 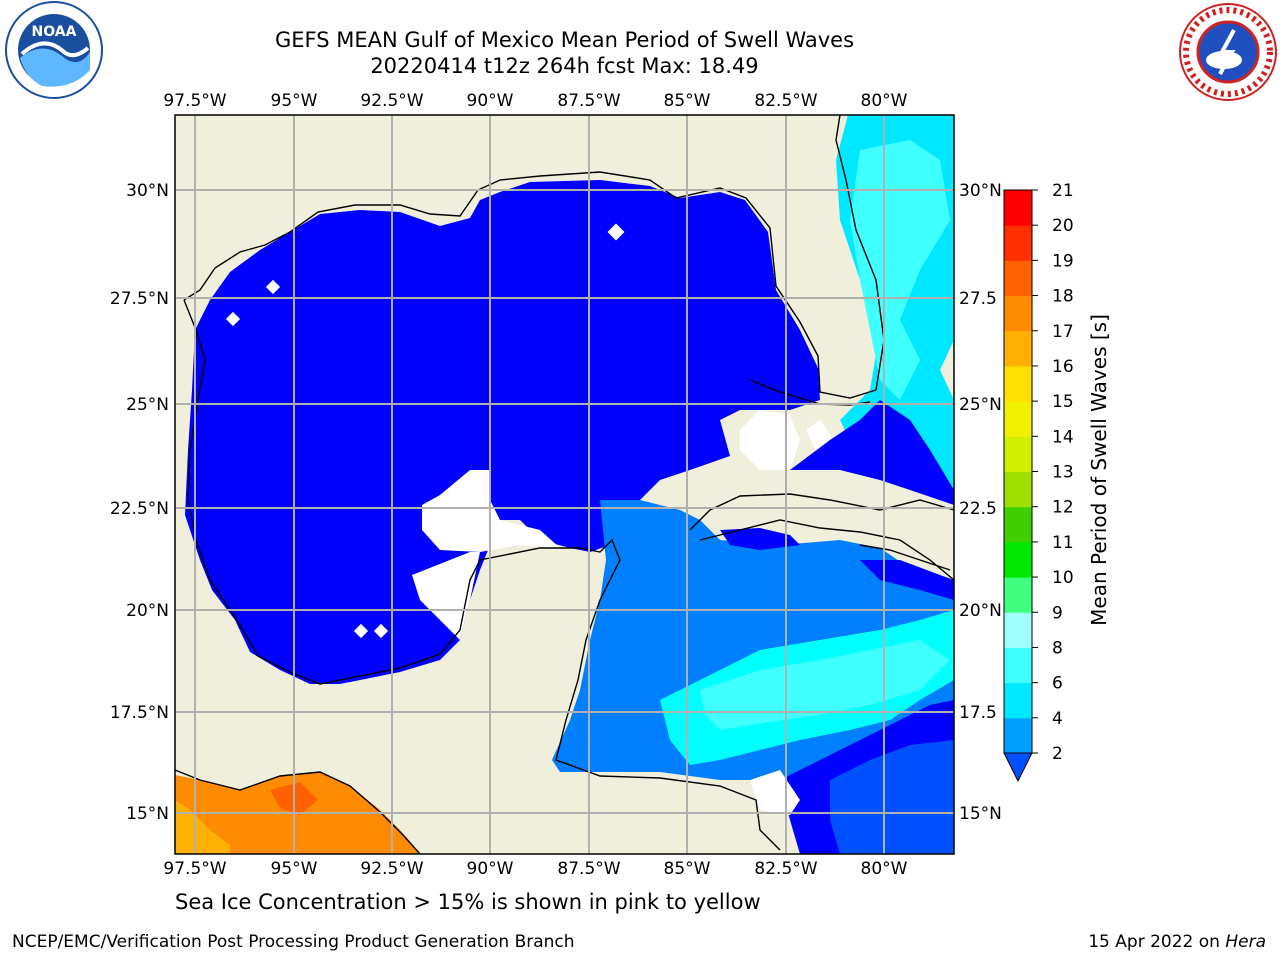 I want to click on colorbar-tick-label: 11, so click(x=1063, y=543).